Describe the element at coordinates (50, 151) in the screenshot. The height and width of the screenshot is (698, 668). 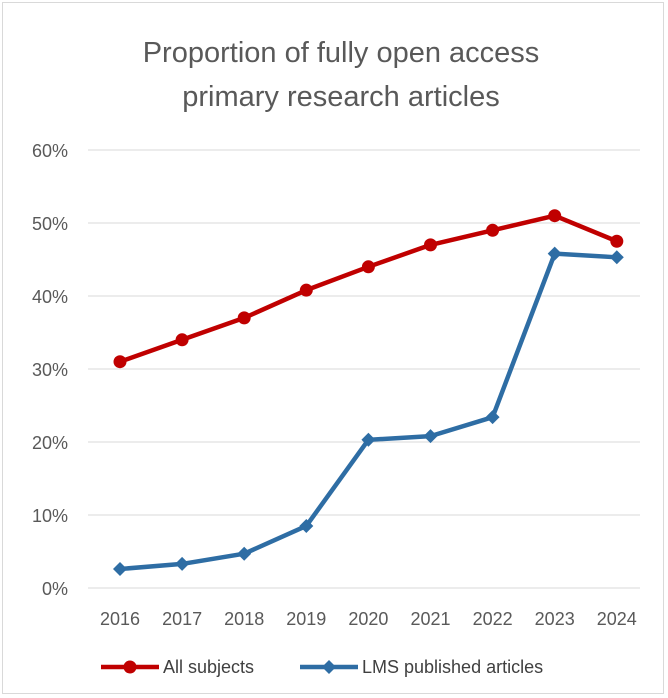
I see `y-tick-label: 60%` at that location.